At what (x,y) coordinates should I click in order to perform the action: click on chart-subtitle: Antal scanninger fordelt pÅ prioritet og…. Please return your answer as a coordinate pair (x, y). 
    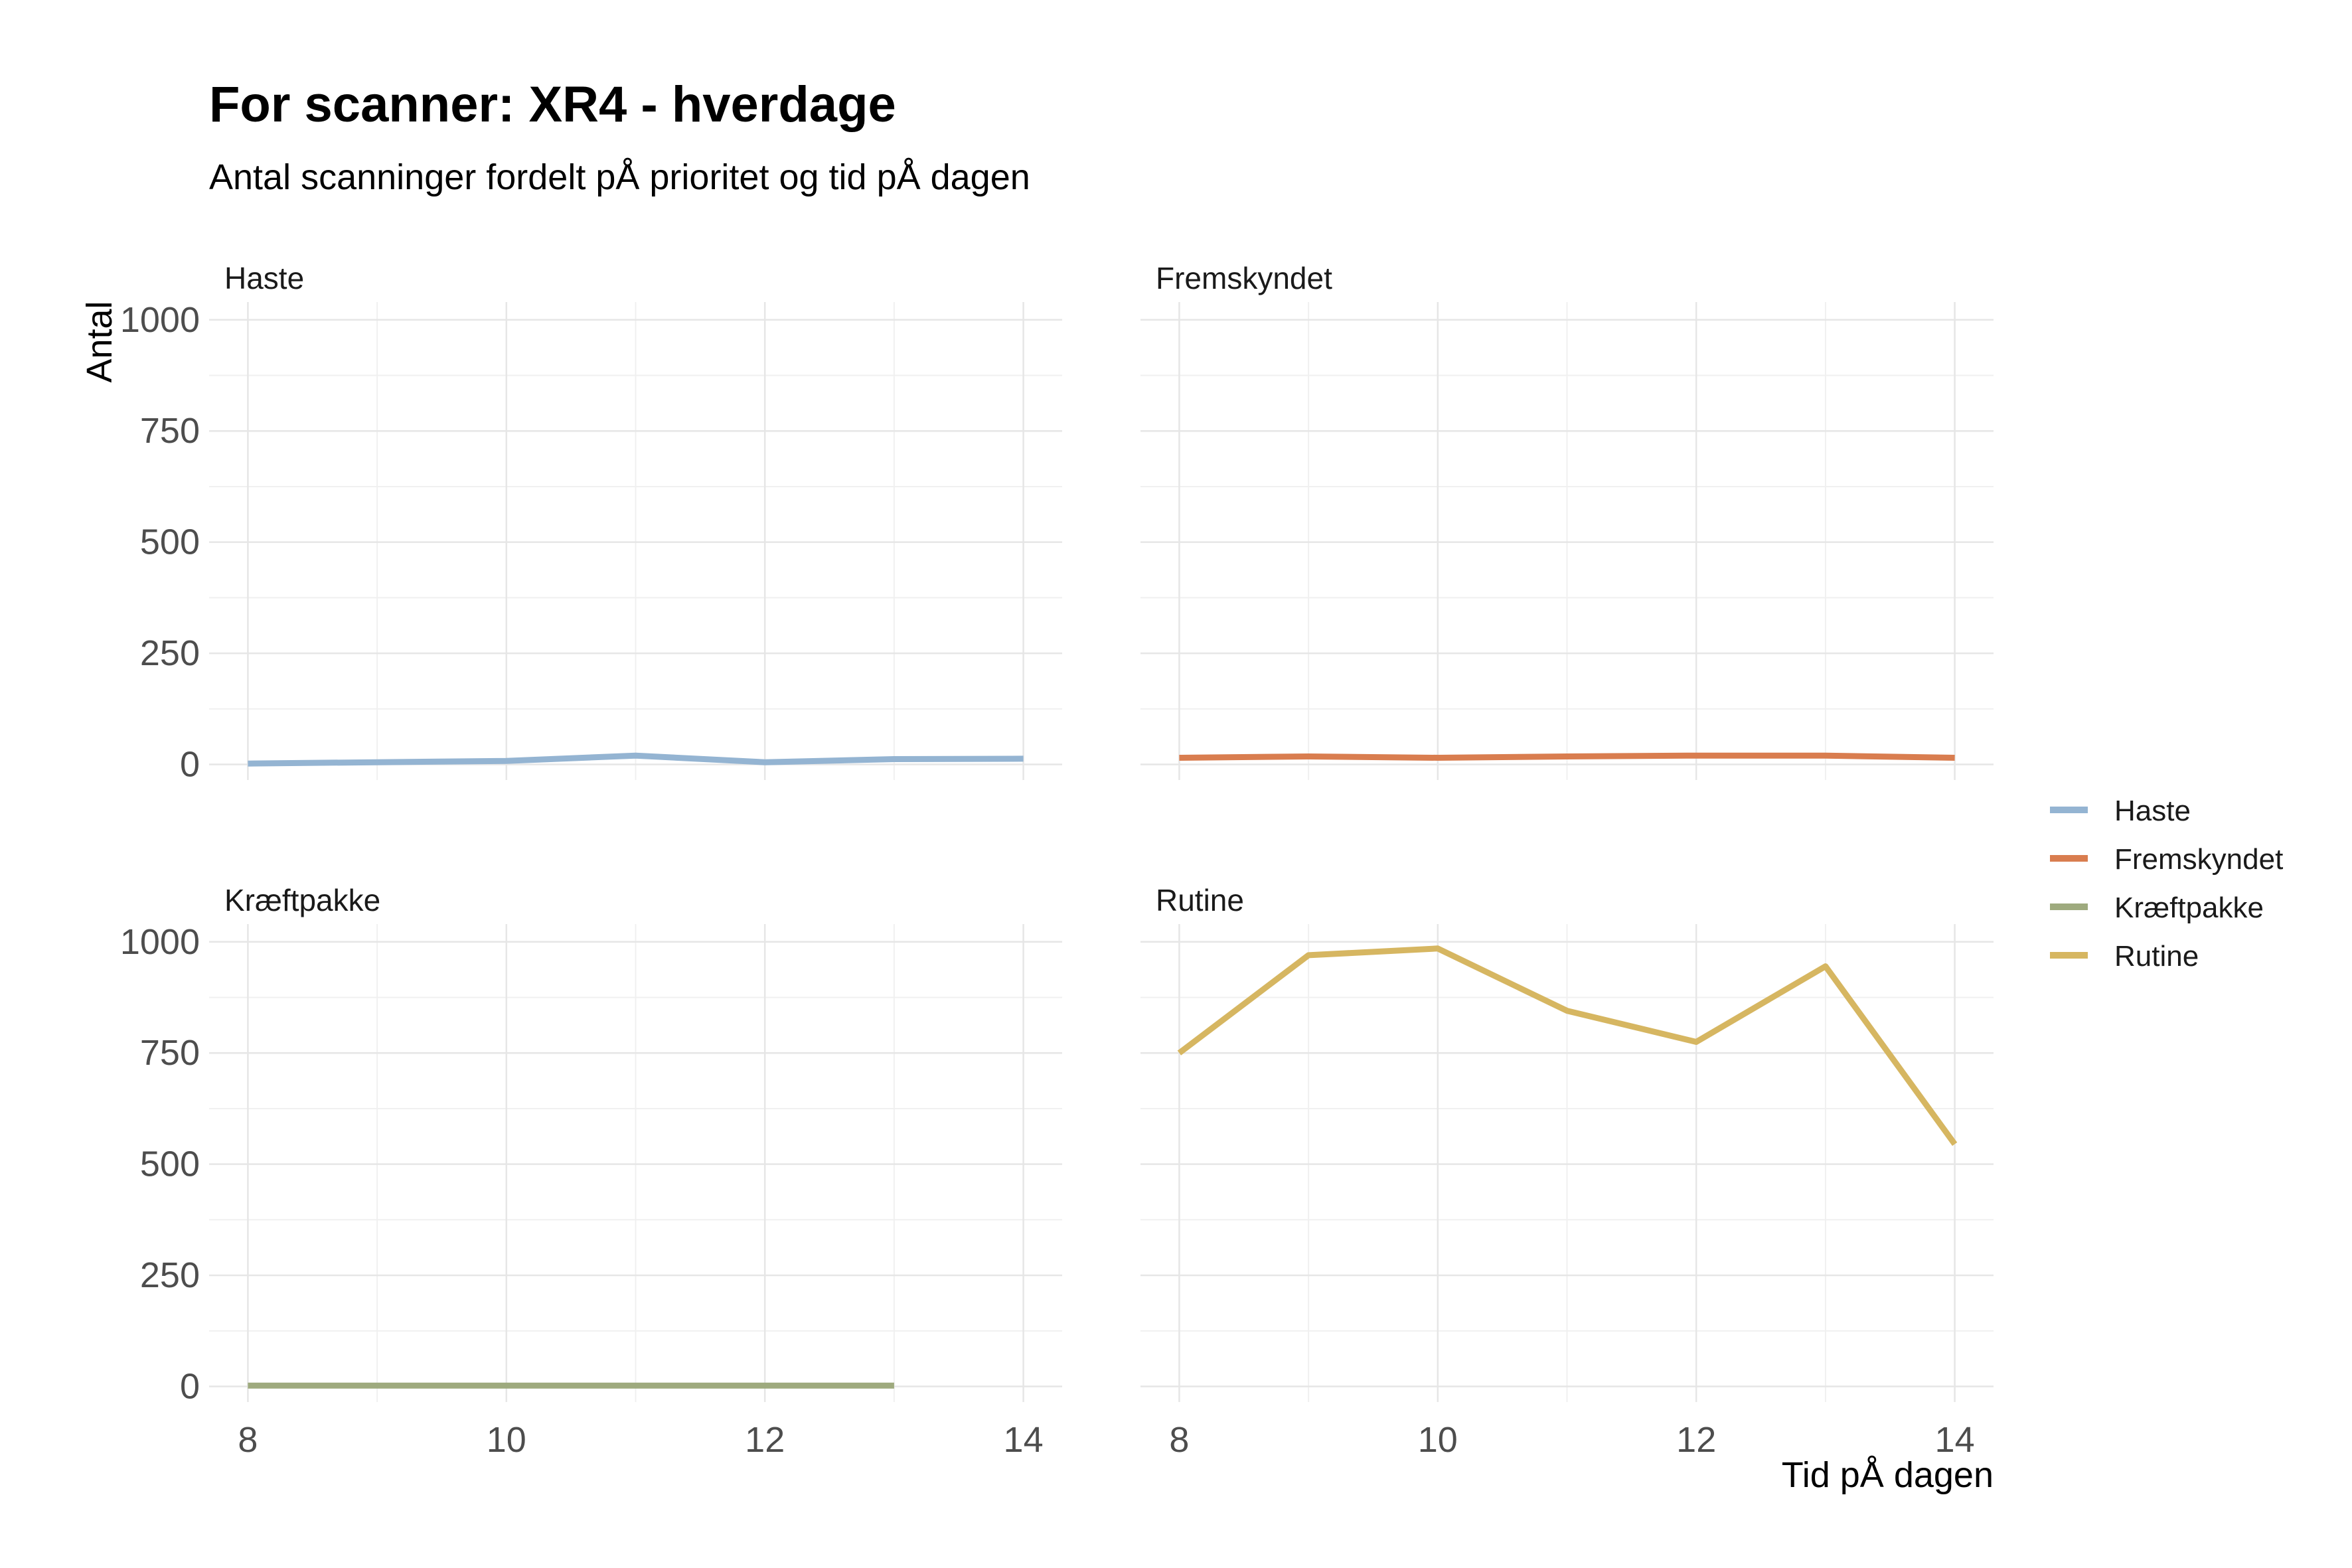
    Looking at the image, I should click on (619, 177).